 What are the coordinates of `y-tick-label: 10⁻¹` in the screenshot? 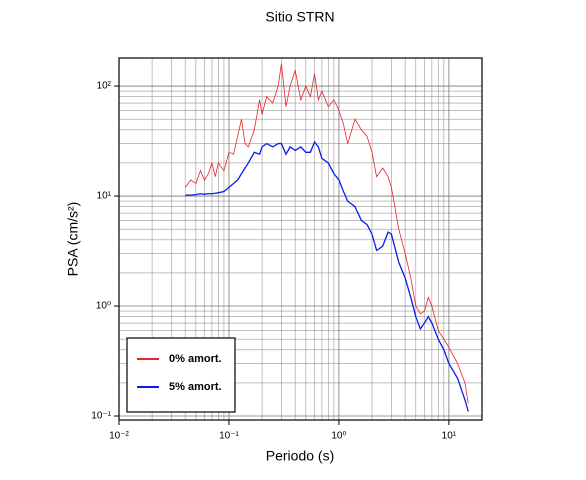 It's located at (101, 416).